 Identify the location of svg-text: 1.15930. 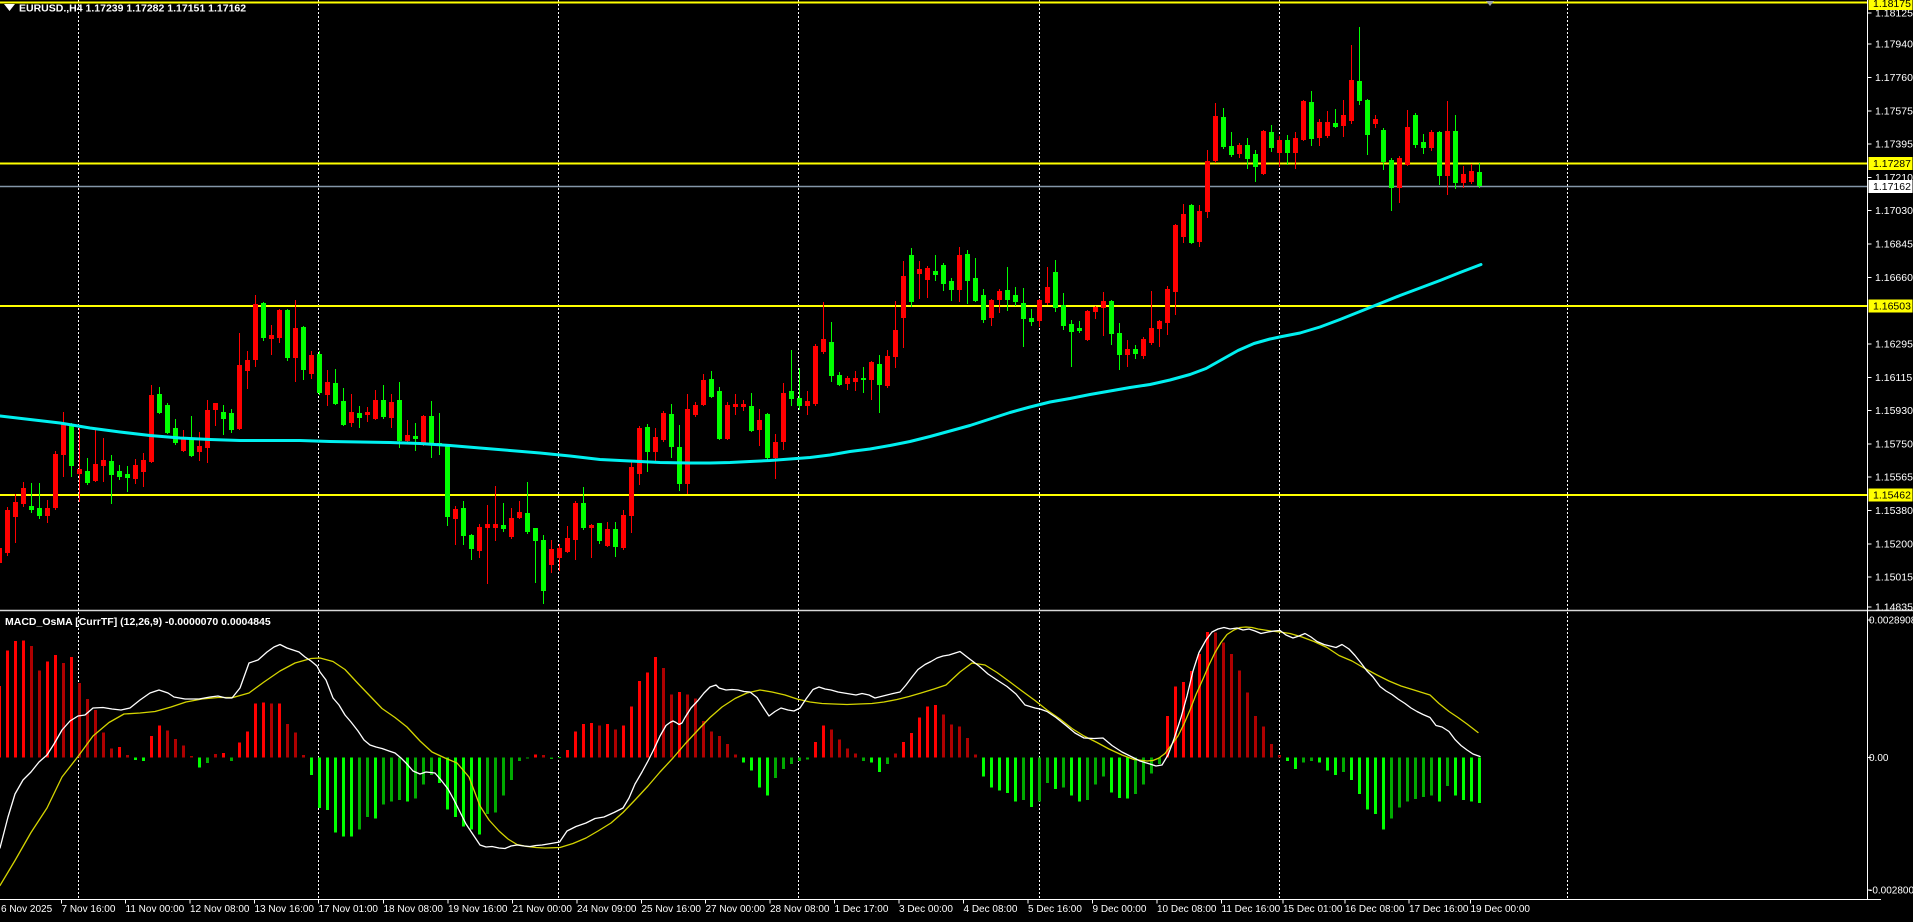
(1894, 411).